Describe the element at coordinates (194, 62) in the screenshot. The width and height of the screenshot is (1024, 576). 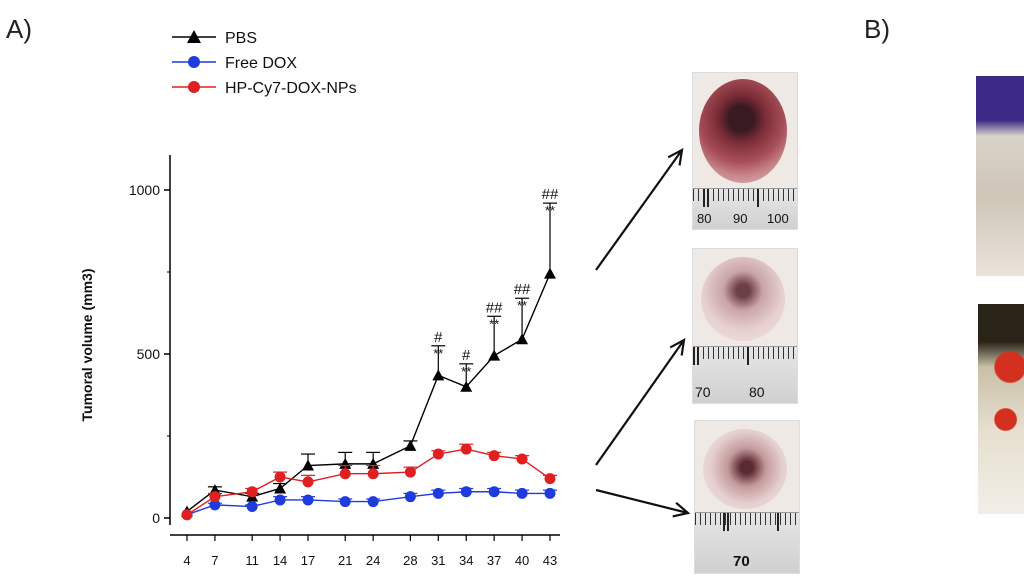
I see `legend-marker-free-dox` at that location.